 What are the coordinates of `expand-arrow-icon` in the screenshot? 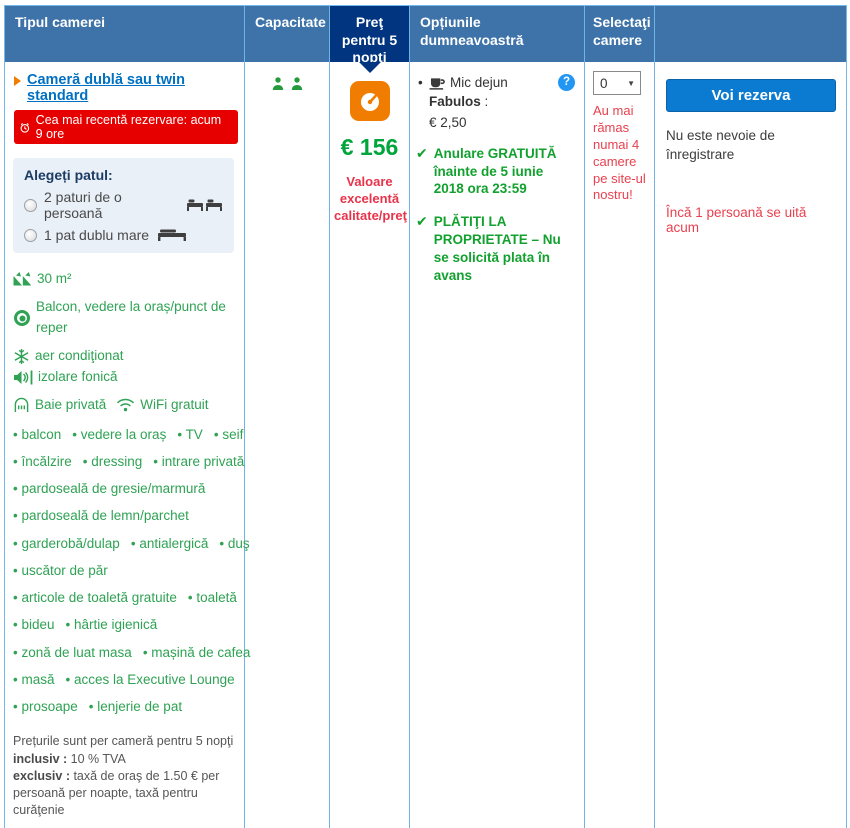 It's located at (17, 81).